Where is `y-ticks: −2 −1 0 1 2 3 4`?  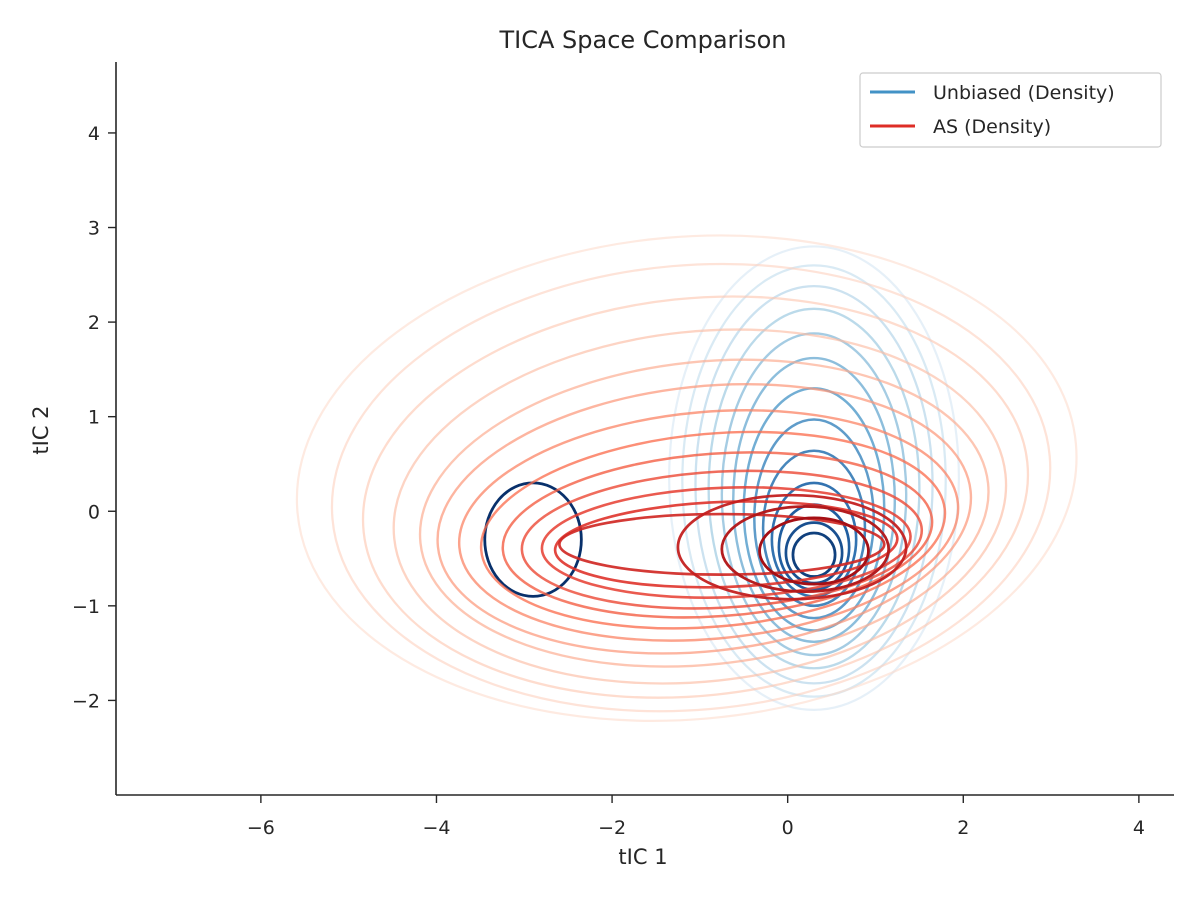 y-ticks: −2 −1 0 1 2 3 4 is located at coordinates (94, 417).